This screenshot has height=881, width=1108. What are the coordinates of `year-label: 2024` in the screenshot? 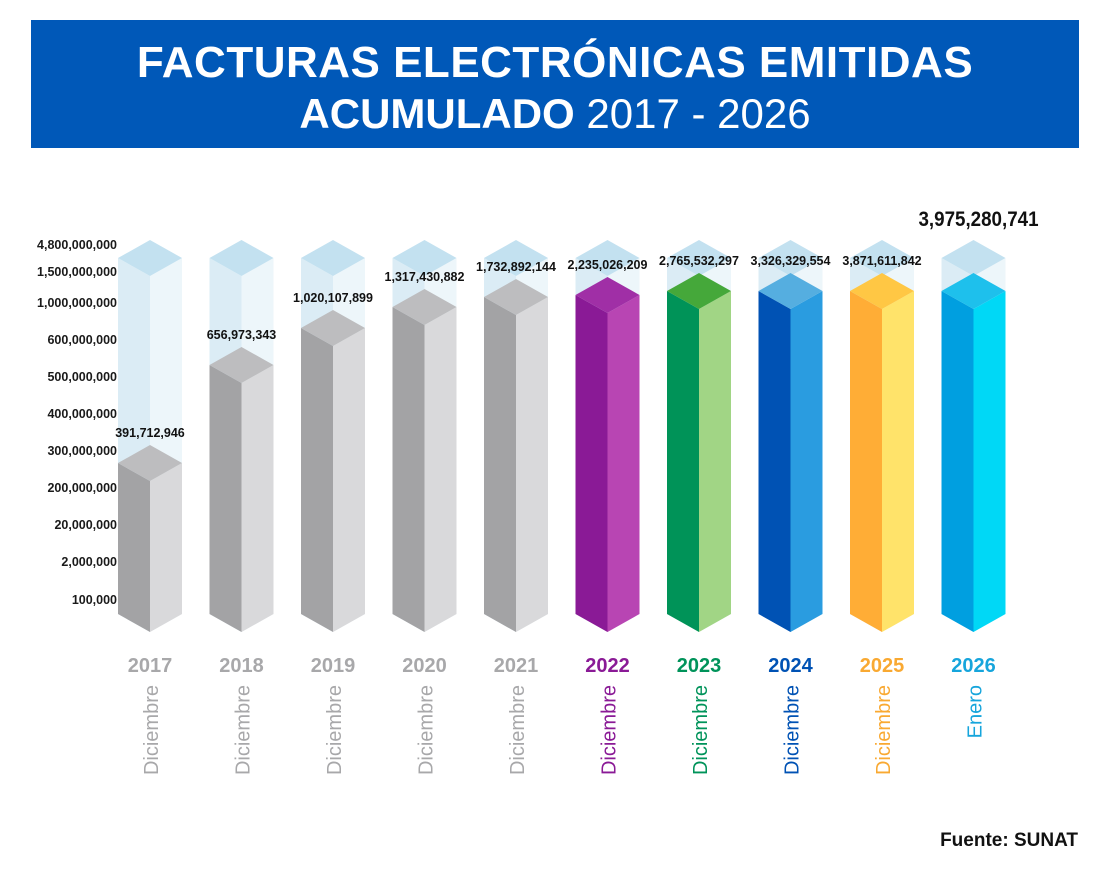 It's located at (790, 666).